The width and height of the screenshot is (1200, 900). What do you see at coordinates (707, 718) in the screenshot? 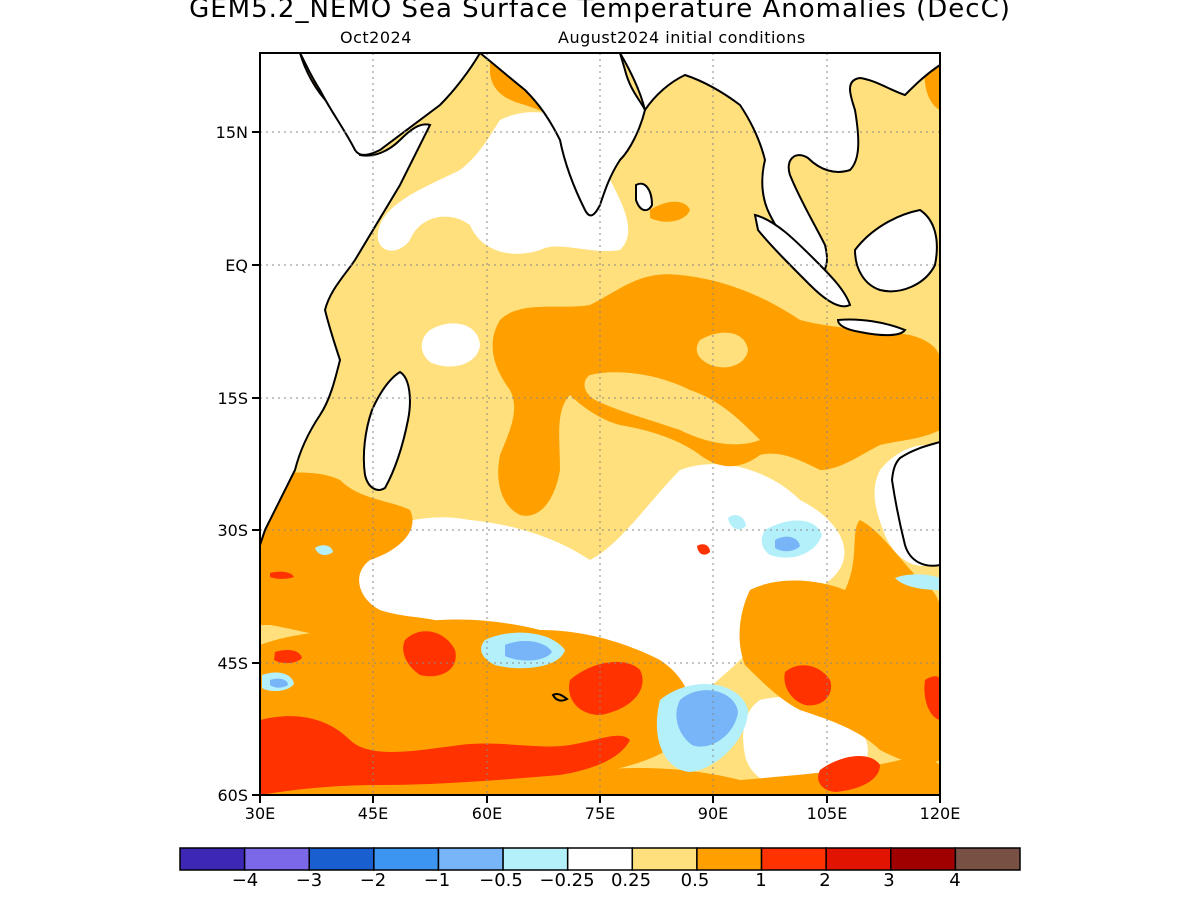
I see `zone-cool-2-core` at bounding box center [707, 718].